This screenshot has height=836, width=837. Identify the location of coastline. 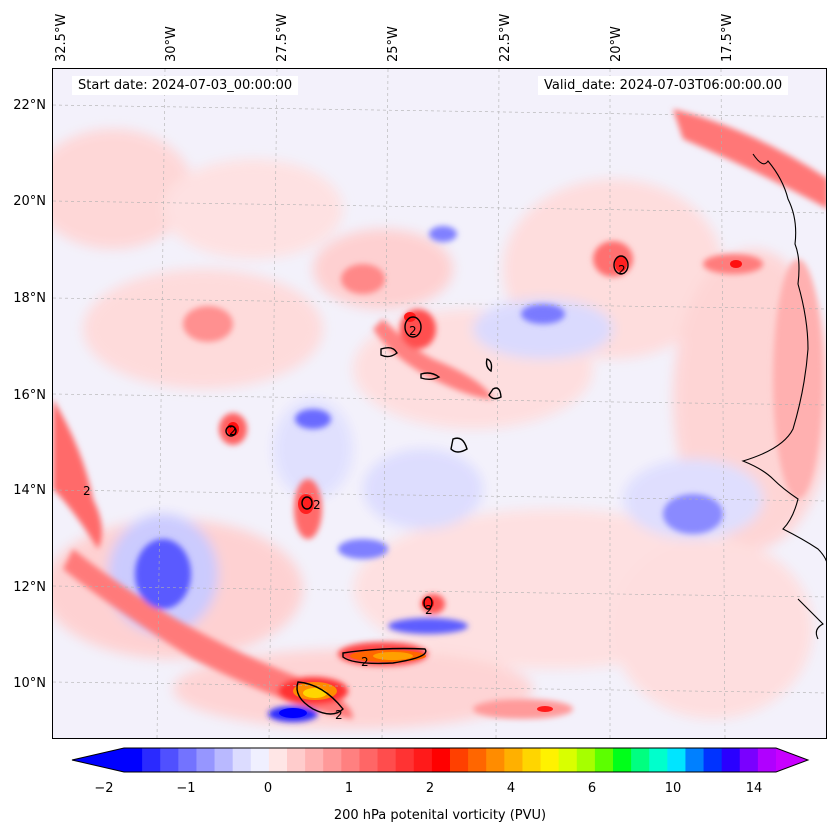
(783, 396).